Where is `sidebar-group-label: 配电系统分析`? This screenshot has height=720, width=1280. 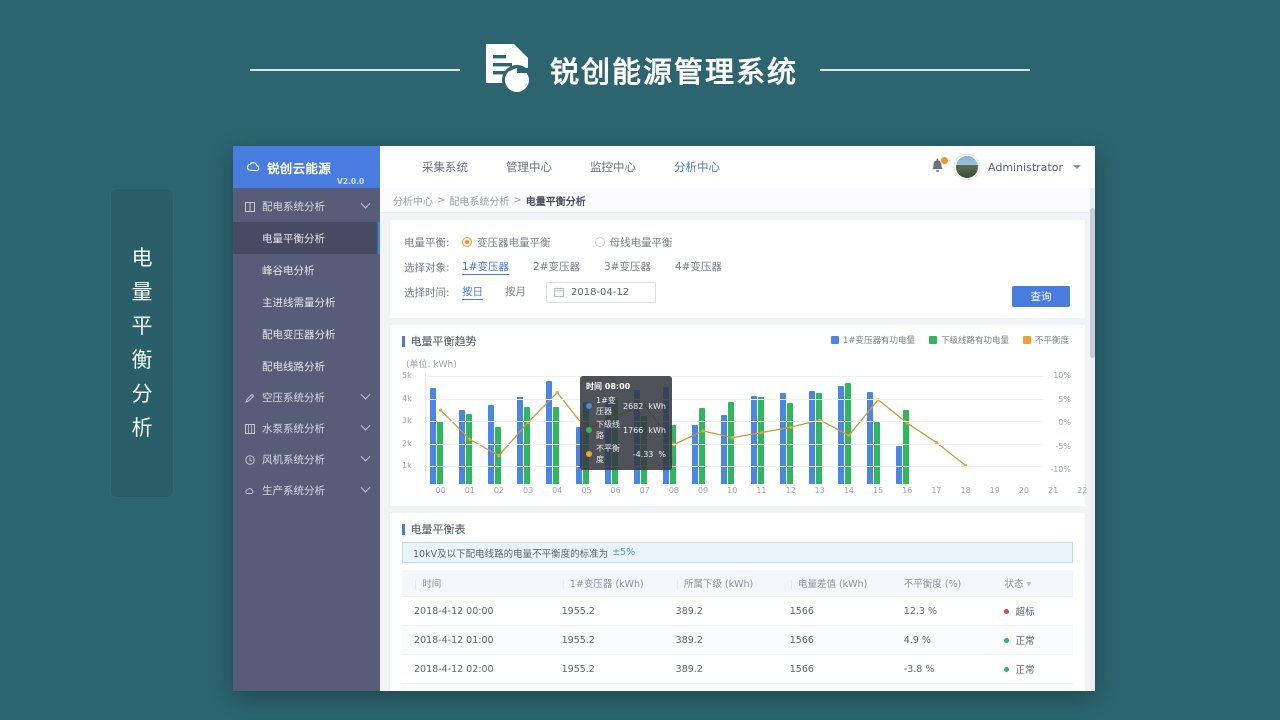
sidebar-group-label: 配电系统分析 is located at coordinates (293, 207).